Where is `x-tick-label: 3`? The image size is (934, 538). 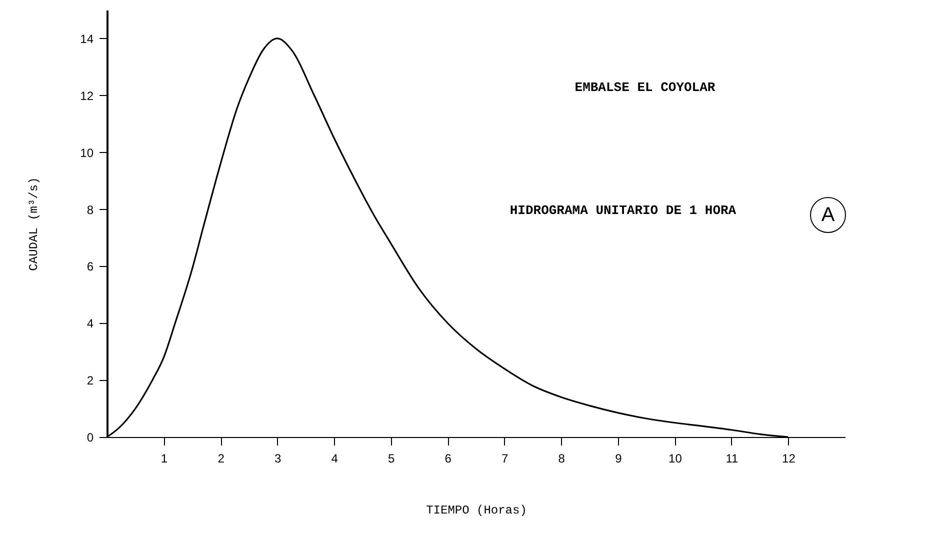 x-tick-label: 3 is located at coordinates (278, 459).